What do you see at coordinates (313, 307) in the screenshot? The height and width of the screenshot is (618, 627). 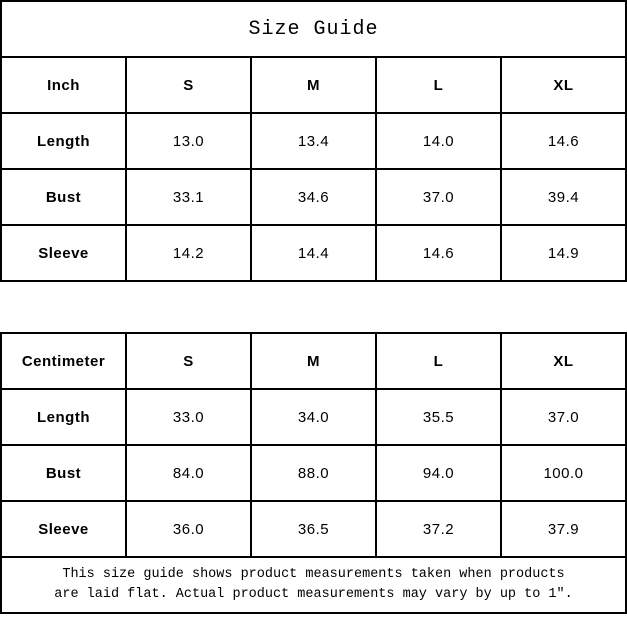 I see `table-gap` at bounding box center [313, 307].